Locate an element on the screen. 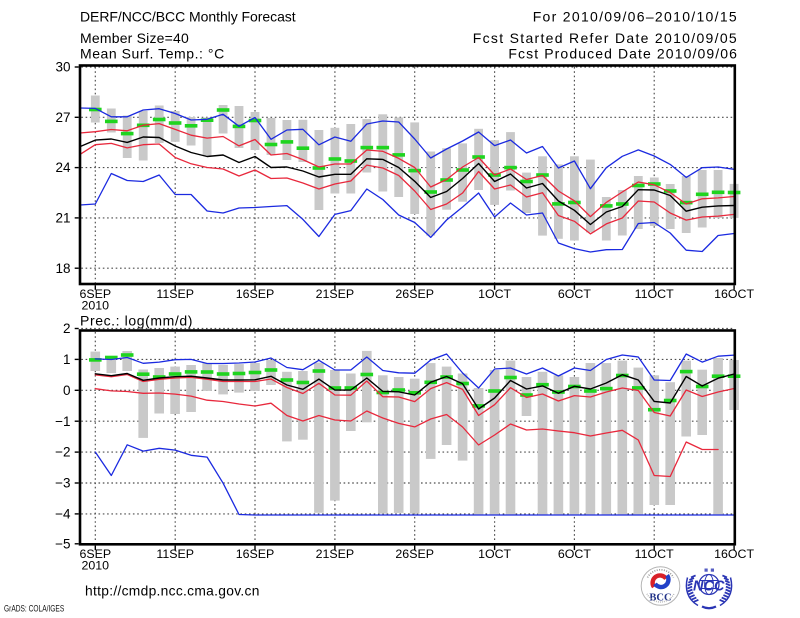  svg-text: 0 is located at coordinates (67, 390).